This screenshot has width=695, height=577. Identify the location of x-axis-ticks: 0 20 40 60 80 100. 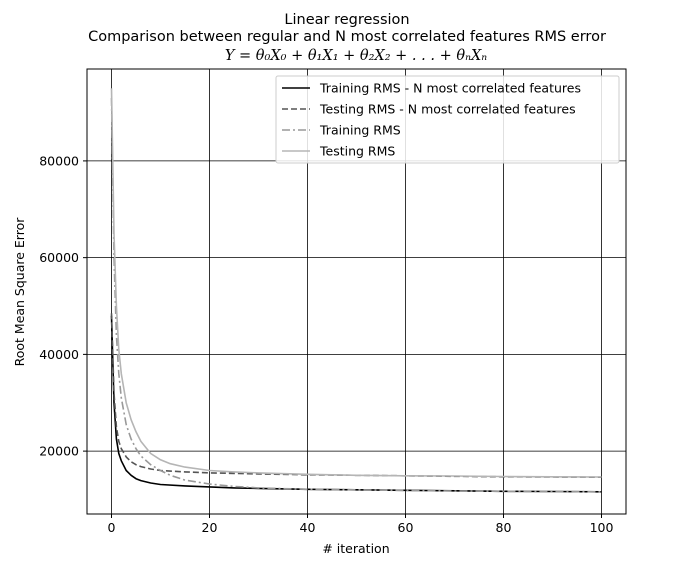
(361, 524).